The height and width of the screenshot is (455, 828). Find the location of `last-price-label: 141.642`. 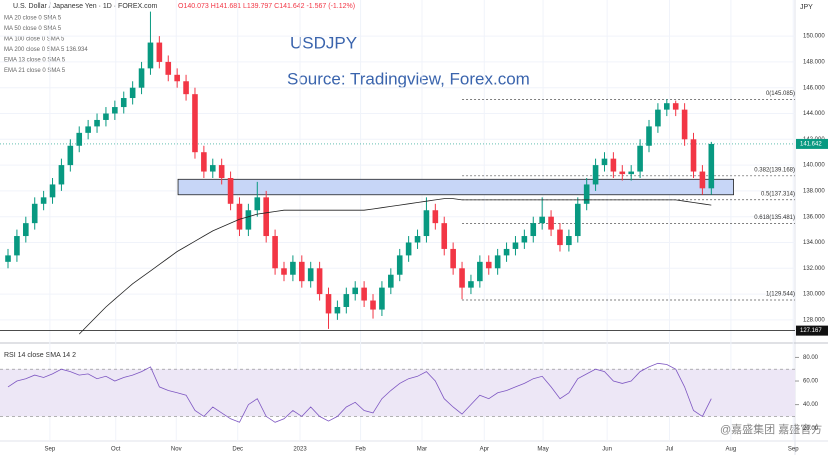

last-price-label: 141.642 is located at coordinates (811, 144).